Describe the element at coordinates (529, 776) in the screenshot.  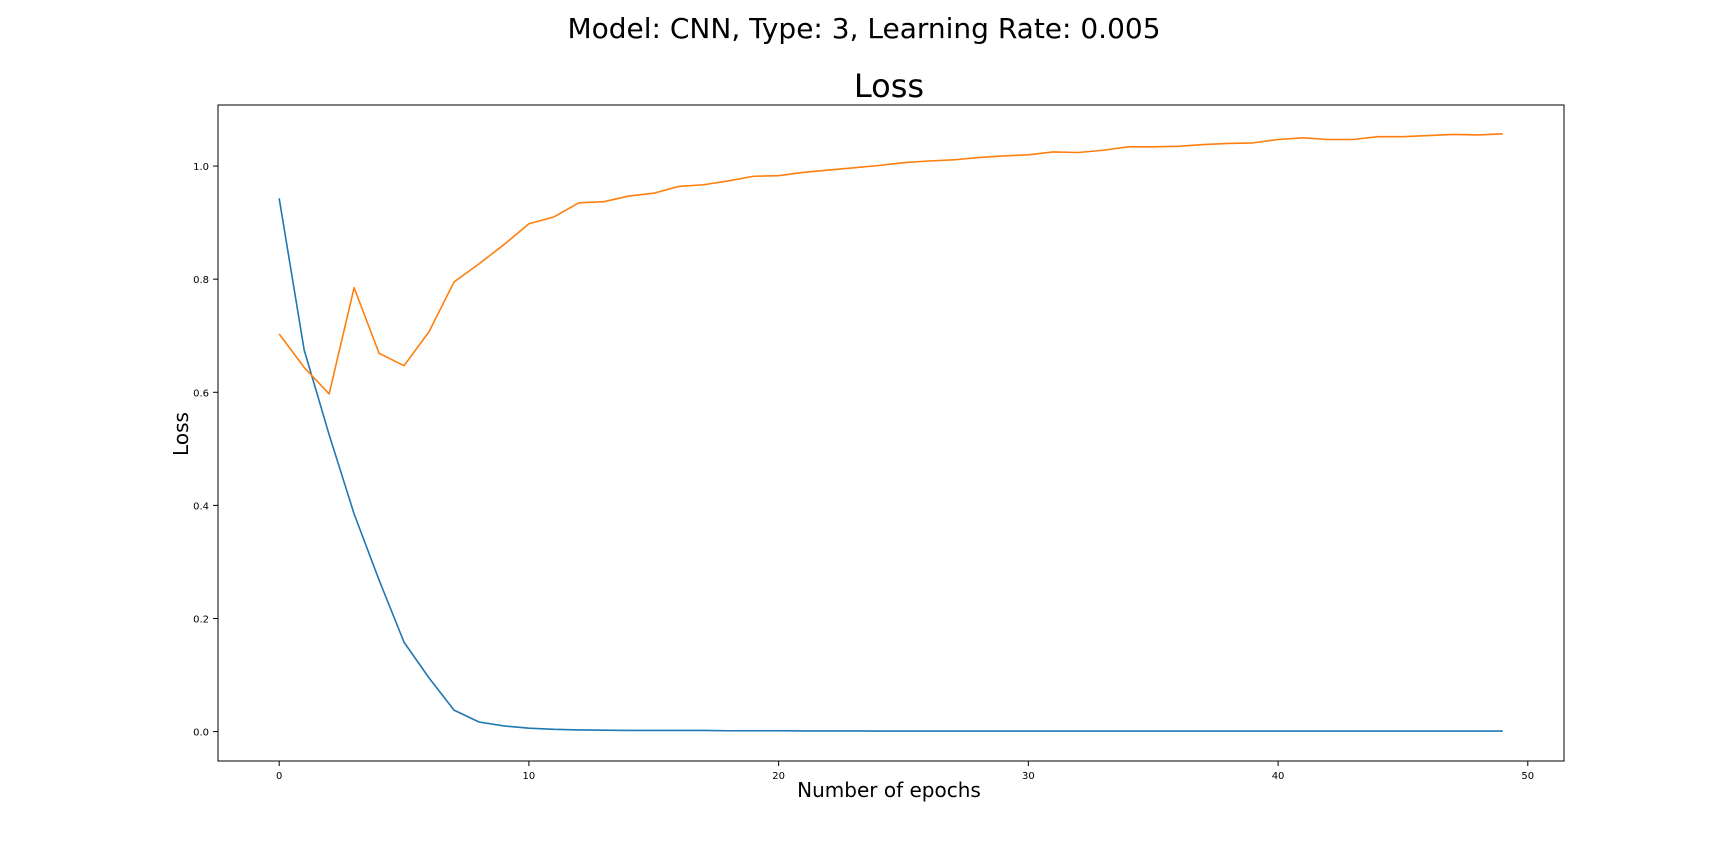
I see `x-tick-label: 10` at that location.